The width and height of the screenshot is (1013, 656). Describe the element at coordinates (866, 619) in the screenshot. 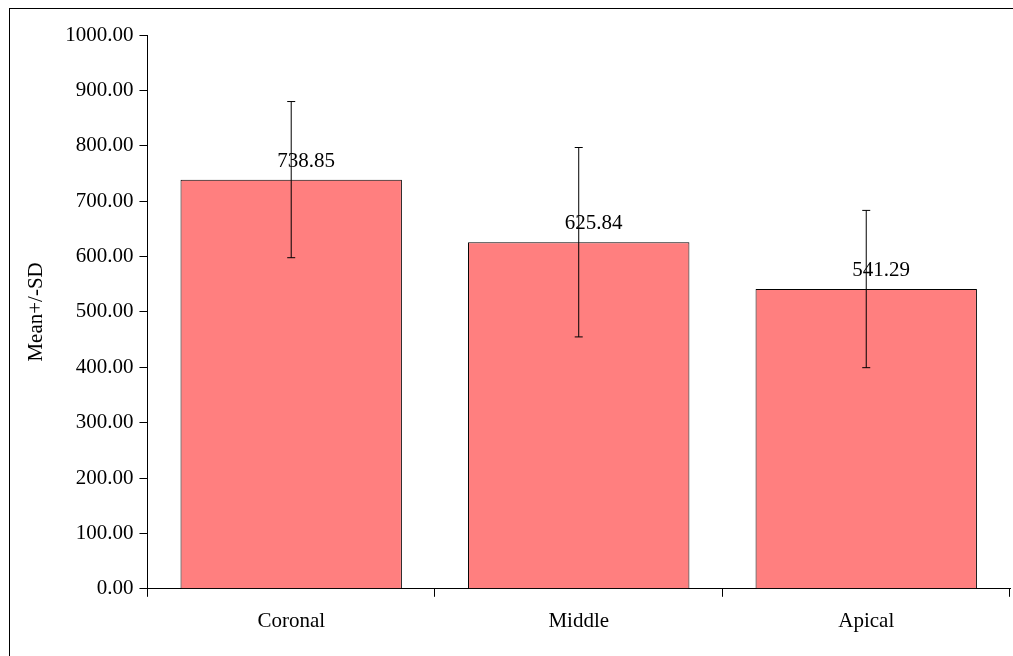

I see `x-tick-label: Apical` at that location.